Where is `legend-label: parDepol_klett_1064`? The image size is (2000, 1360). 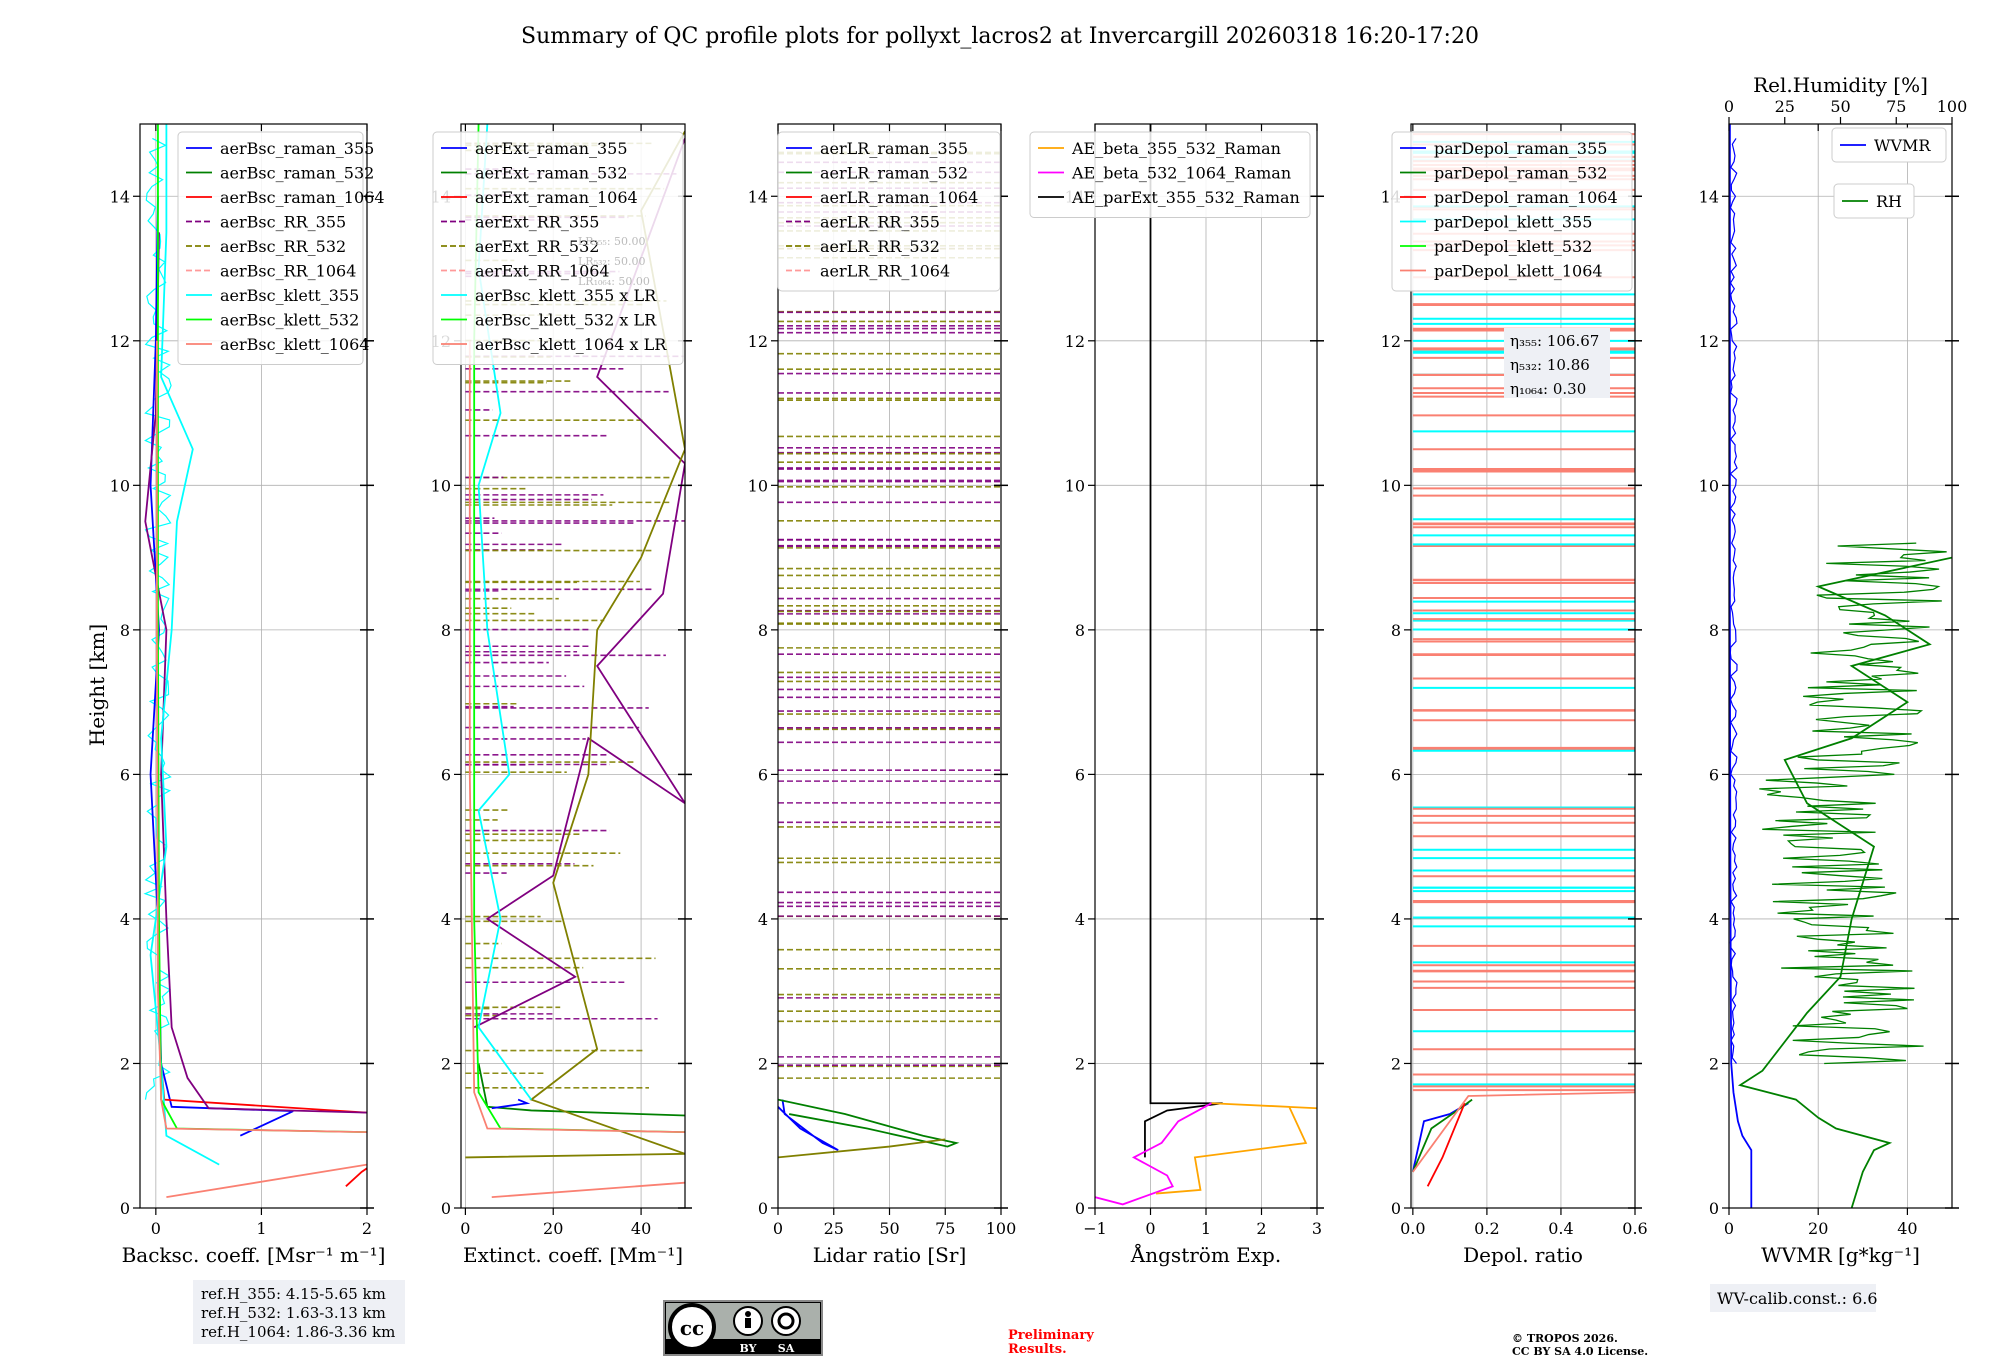
legend-label: parDepol_klett_1064 is located at coordinates (1518, 271).